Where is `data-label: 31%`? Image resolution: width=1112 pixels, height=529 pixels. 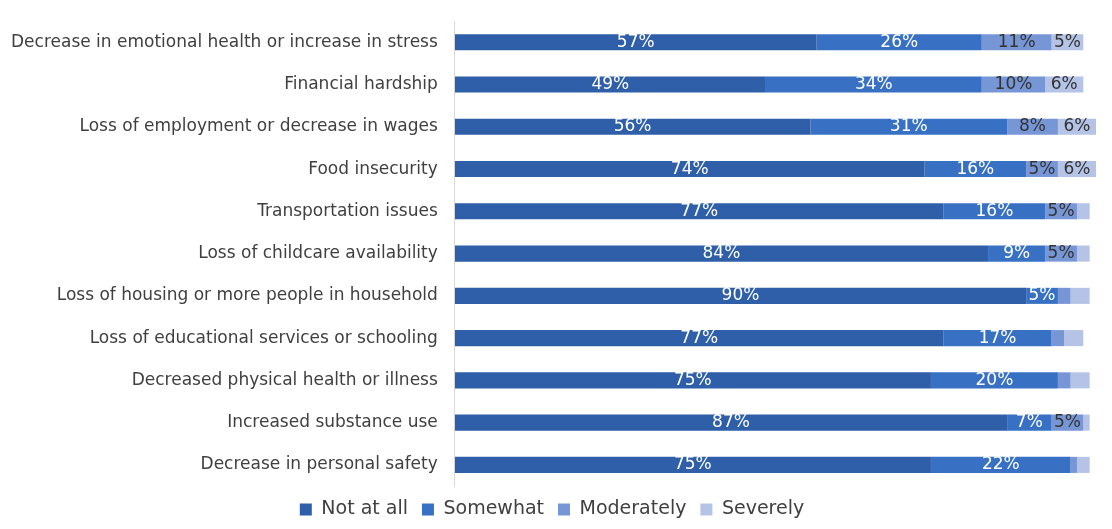 data-label: 31% is located at coordinates (908, 125).